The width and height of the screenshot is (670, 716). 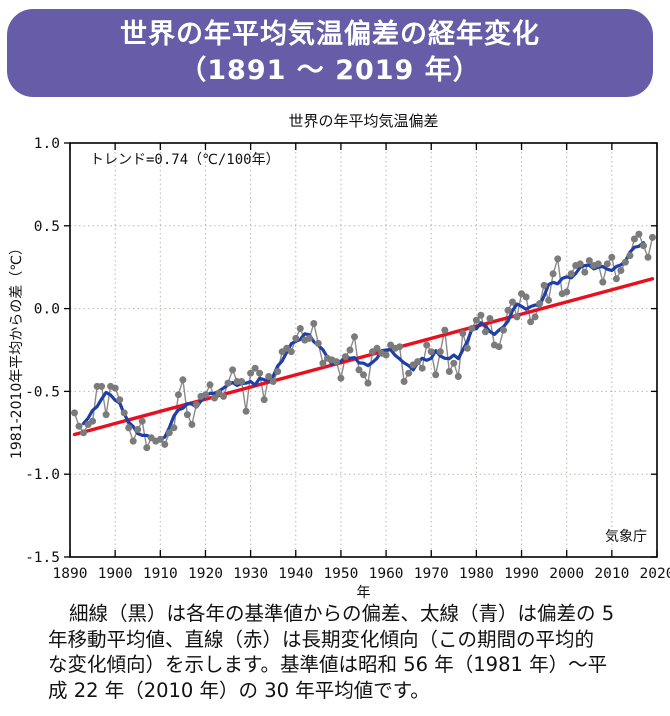 What do you see at coordinates (431, 574) in the screenshot?
I see `x-tick-label: 1970` at bounding box center [431, 574].